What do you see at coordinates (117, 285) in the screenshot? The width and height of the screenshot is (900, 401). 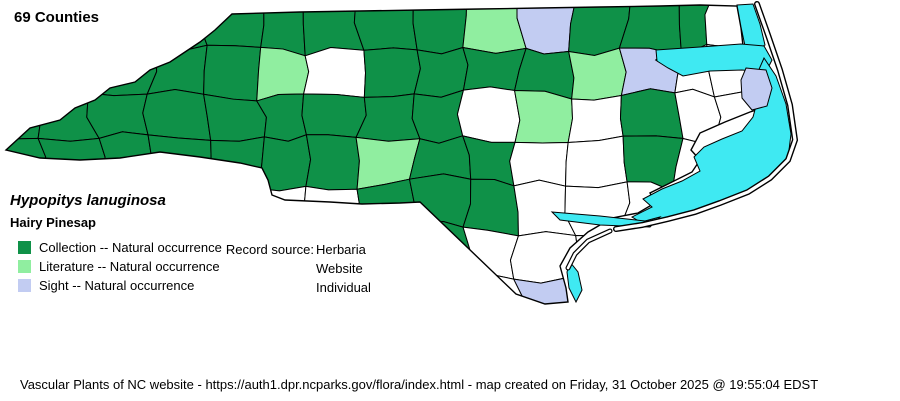 I see `legend-item-label: Sight -- Natural occurrence` at bounding box center [117, 285].